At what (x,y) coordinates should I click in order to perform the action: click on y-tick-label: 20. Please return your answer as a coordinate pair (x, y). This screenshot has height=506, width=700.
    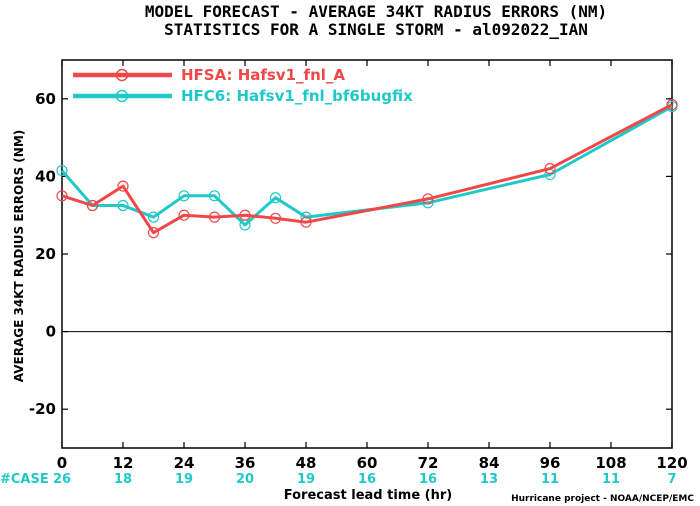
    Looking at the image, I should click on (45, 254).